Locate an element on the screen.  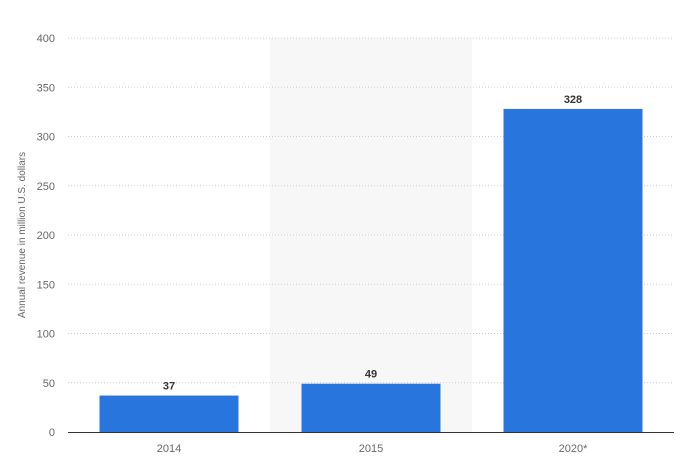
y-tick-label: 250 is located at coordinates (46, 187).